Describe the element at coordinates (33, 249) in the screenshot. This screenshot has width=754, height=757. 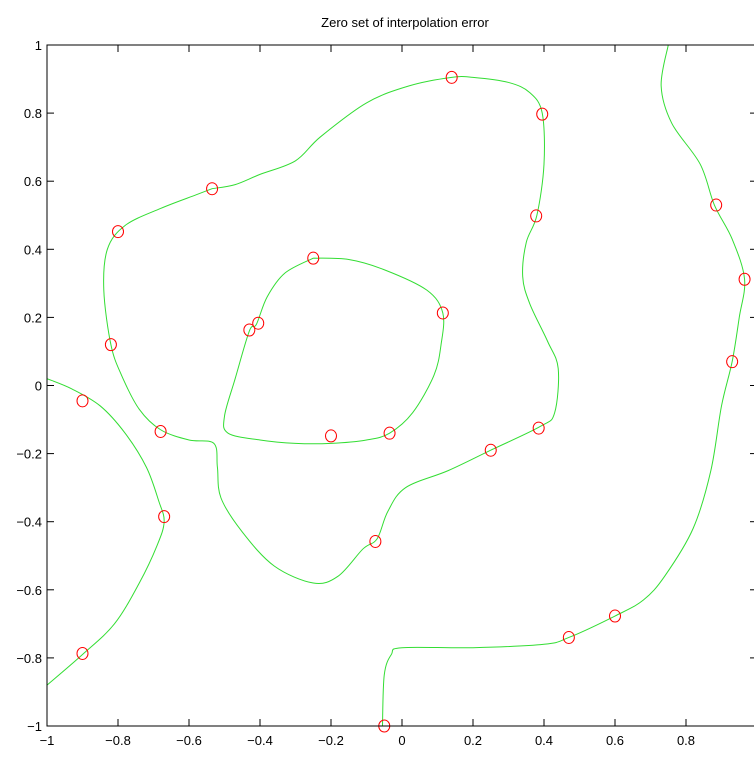
I see `y-tick-label: 0.4` at that location.